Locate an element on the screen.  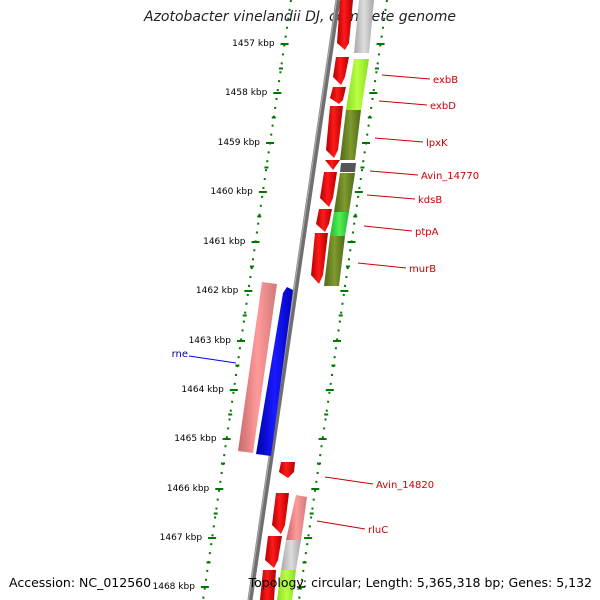
rne-locus is located at coordinates (265, 369).